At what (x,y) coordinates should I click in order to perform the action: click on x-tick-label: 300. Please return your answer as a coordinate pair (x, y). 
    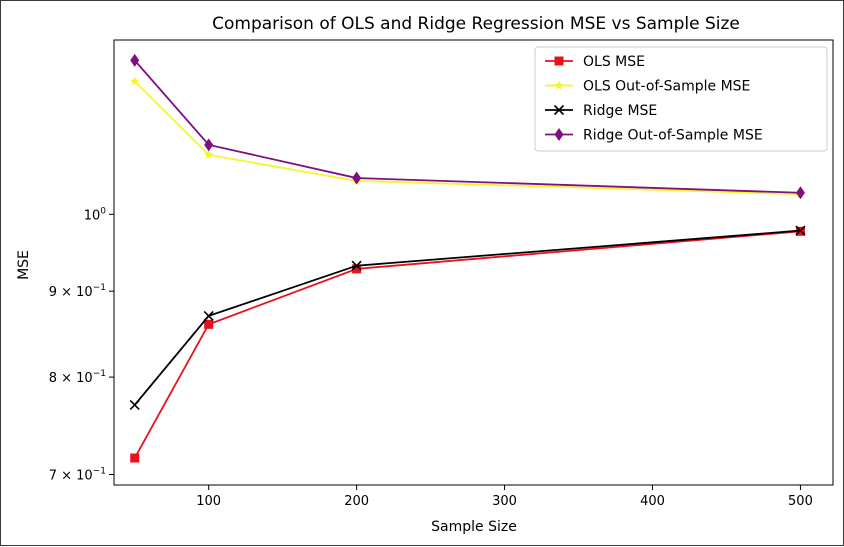
    Looking at the image, I should click on (504, 501).